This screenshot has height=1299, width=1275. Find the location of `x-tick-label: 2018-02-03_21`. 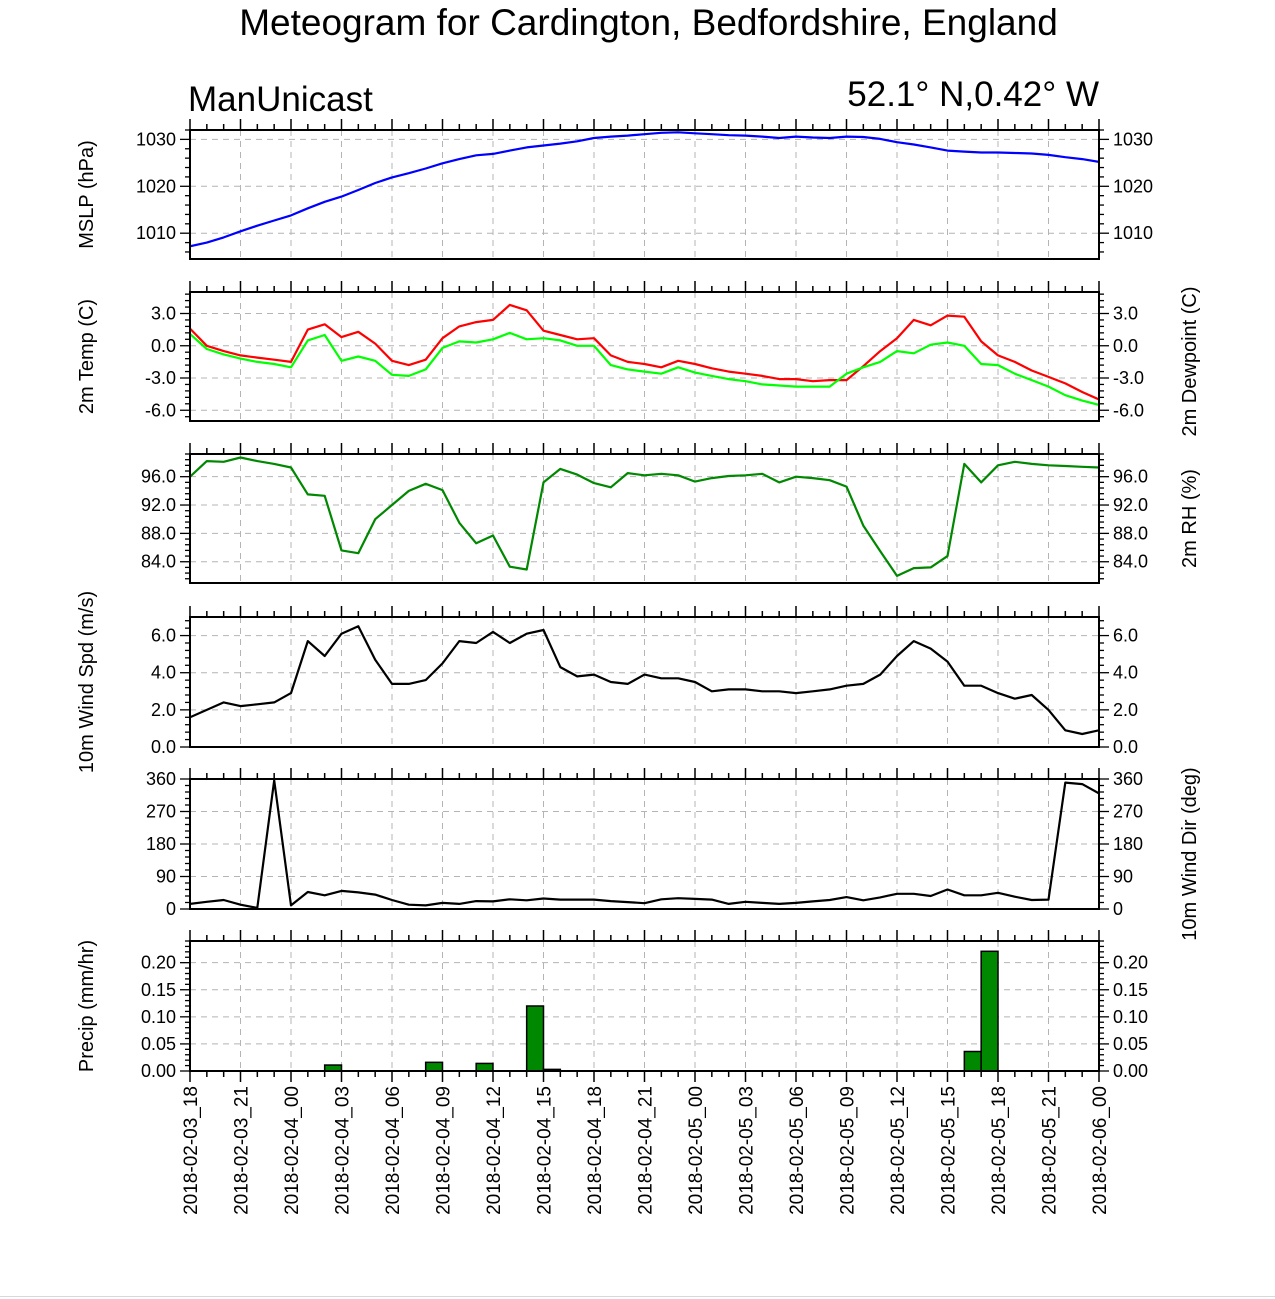

x-tick-label: 2018-02-03_21 is located at coordinates (242, 1150).